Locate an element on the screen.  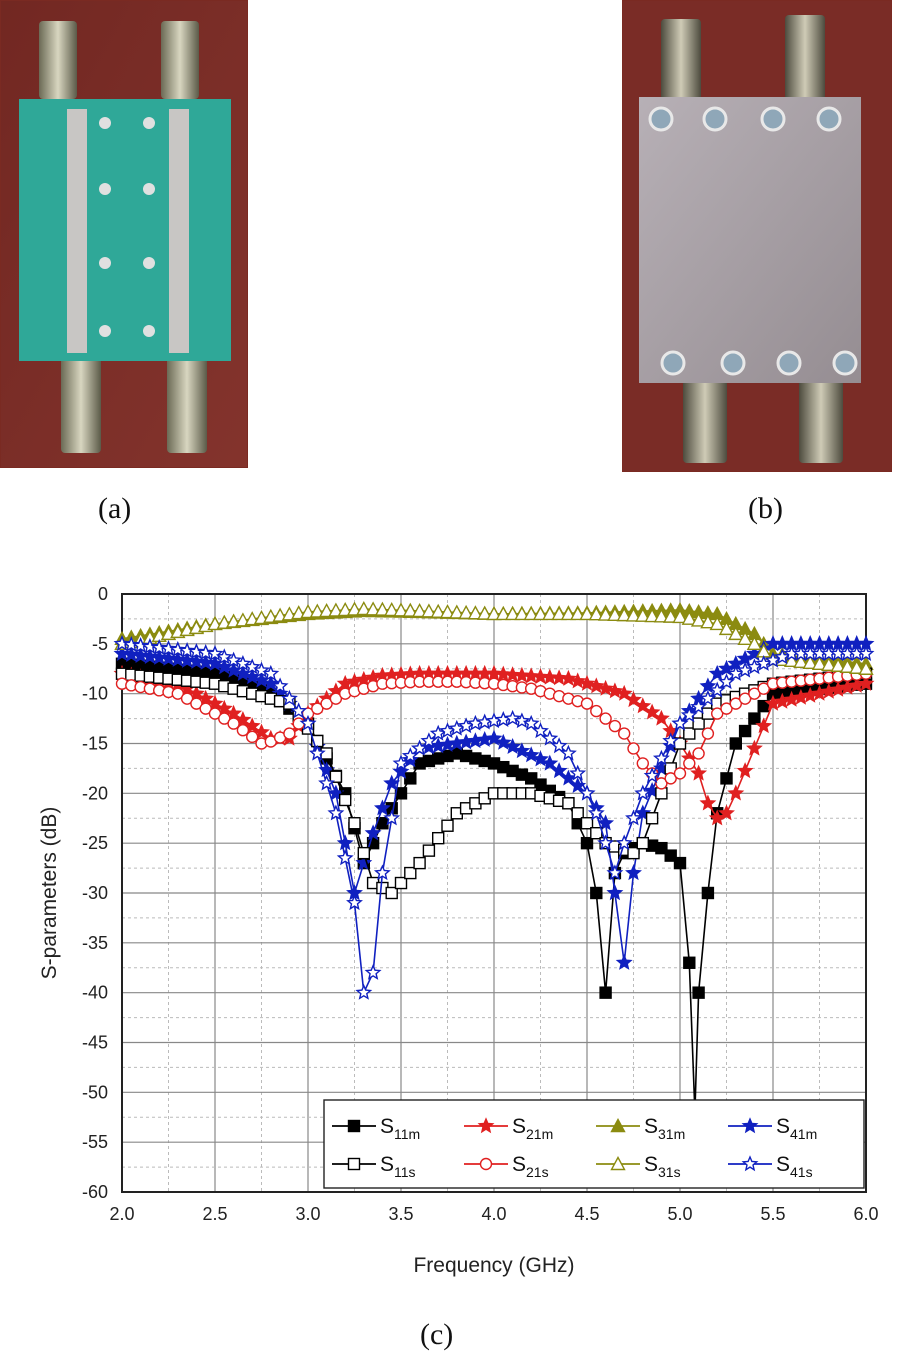
y-tick-label: -35 is located at coordinates (95, 943).